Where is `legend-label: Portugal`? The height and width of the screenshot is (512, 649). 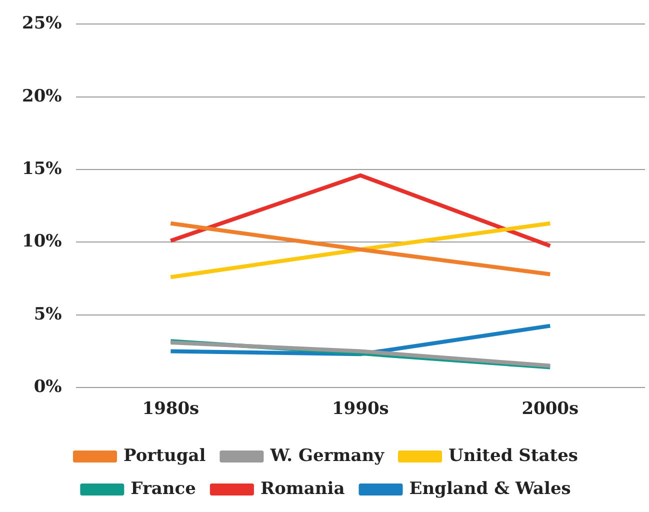
legend-label: Portugal is located at coordinates (164, 456).